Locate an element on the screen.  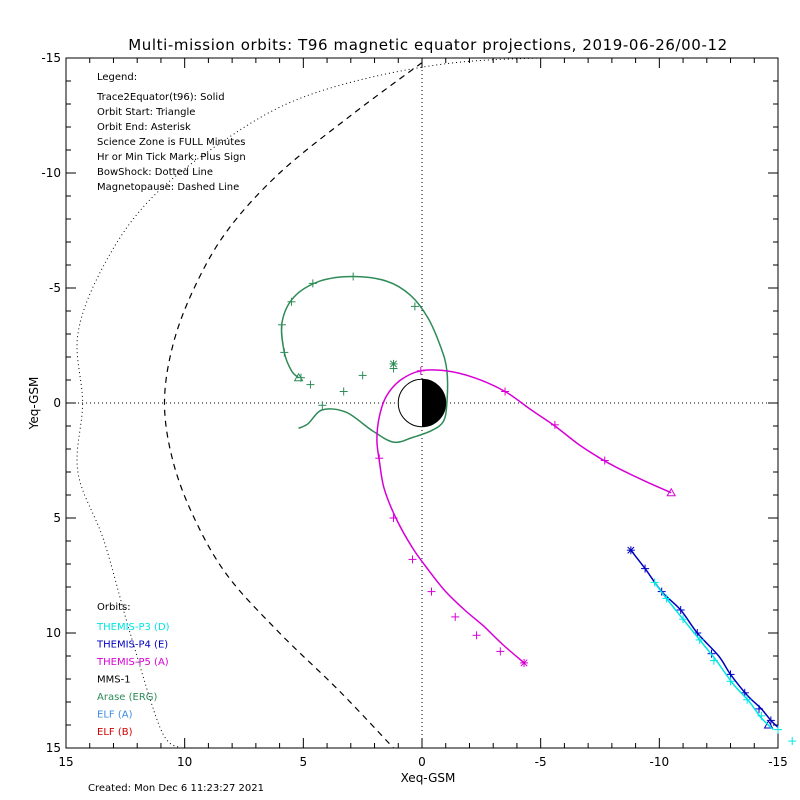
orbits-heading: Orbits: is located at coordinates (114, 607).